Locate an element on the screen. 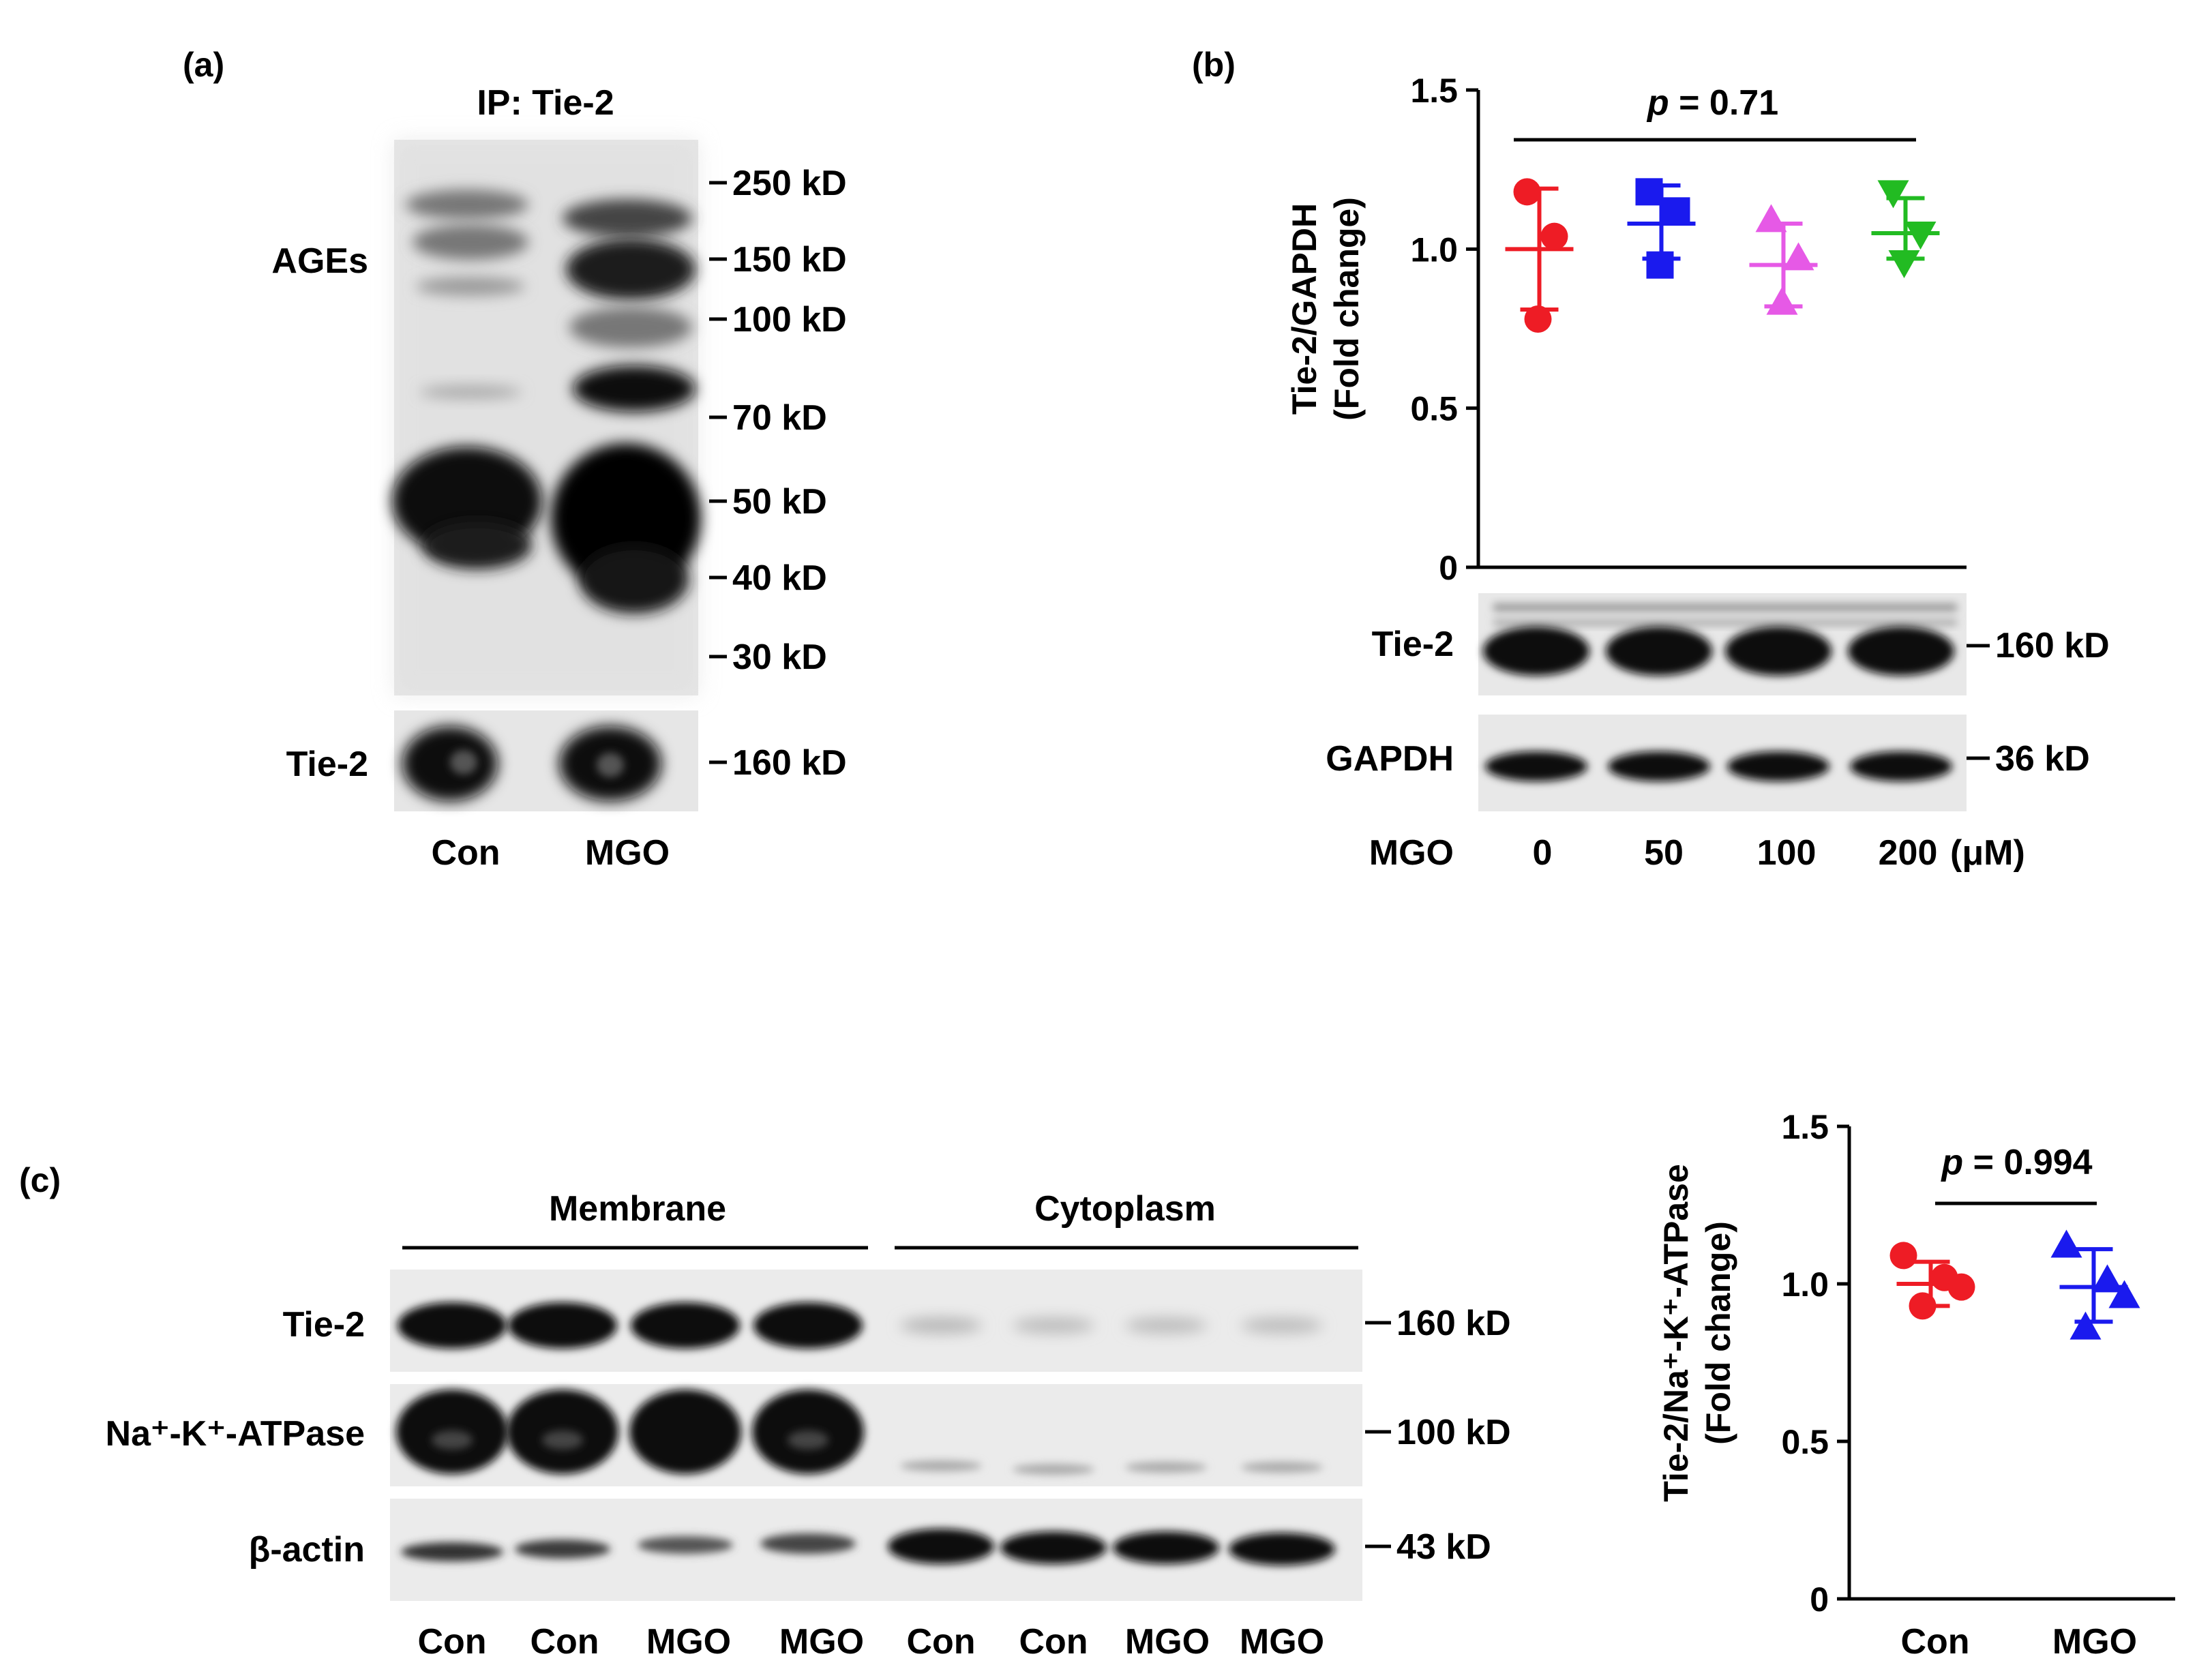  gapdh-blot is located at coordinates (1722, 763).